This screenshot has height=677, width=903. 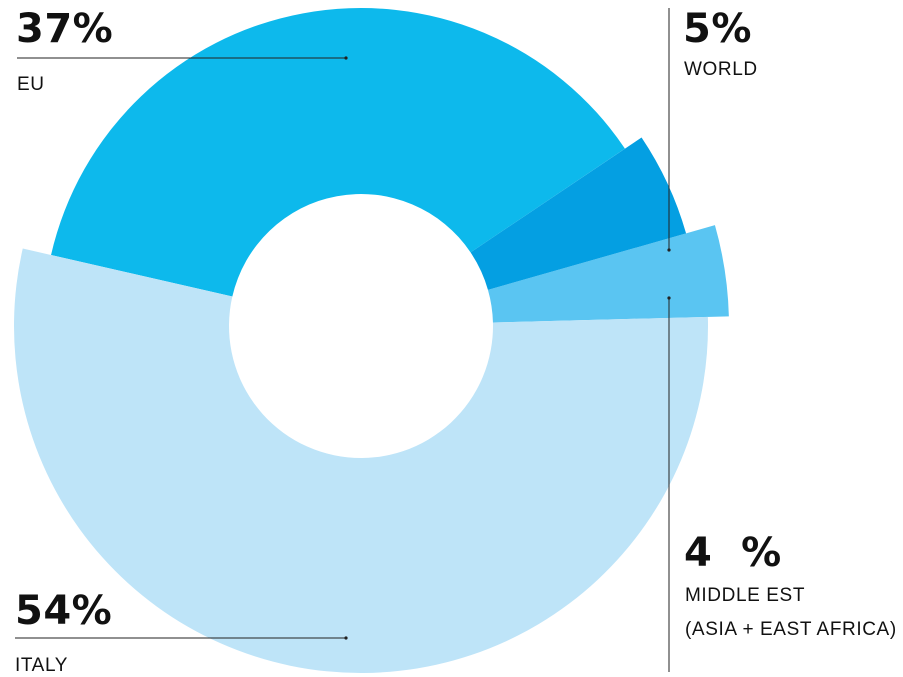 What do you see at coordinates (669, 250) in the screenshot?
I see `world-leader-dot` at bounding box center [669, 250].